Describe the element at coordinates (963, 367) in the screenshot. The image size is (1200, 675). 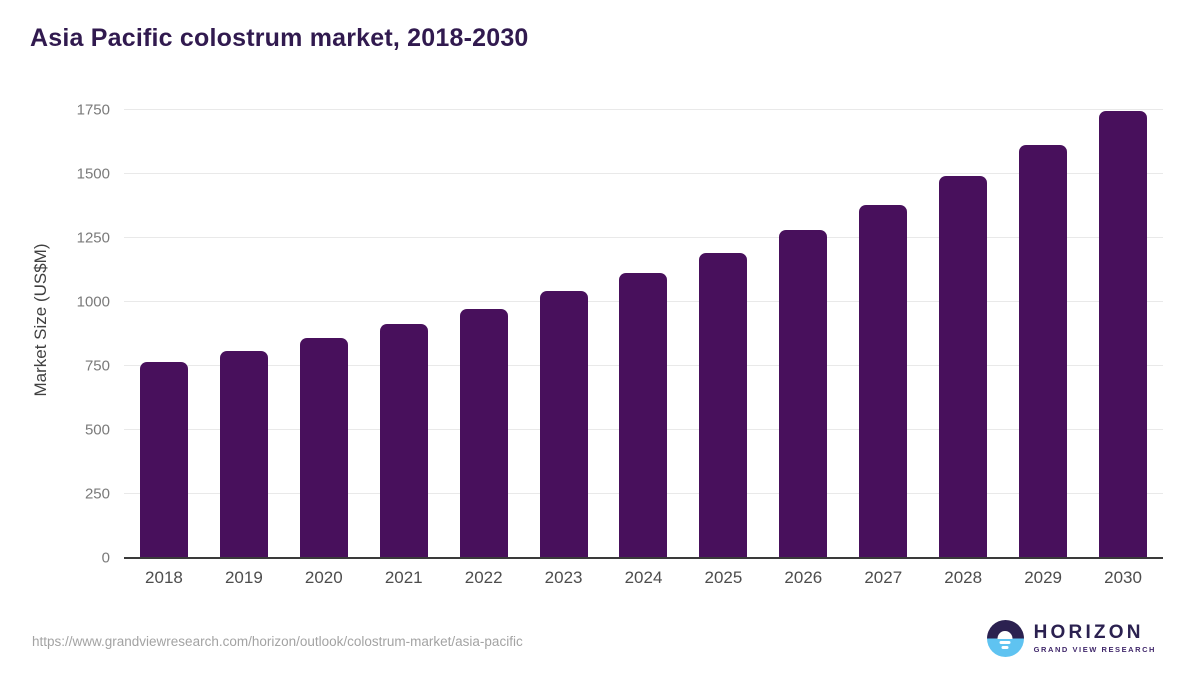
I see `bar-2028` at that location.